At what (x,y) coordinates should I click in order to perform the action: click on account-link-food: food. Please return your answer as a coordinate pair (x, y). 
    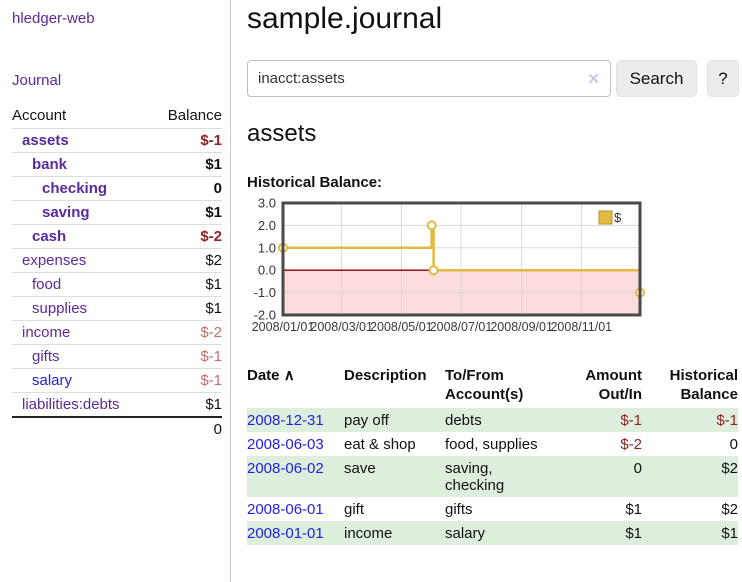
    Looking at the image, I should click on (47, 284).